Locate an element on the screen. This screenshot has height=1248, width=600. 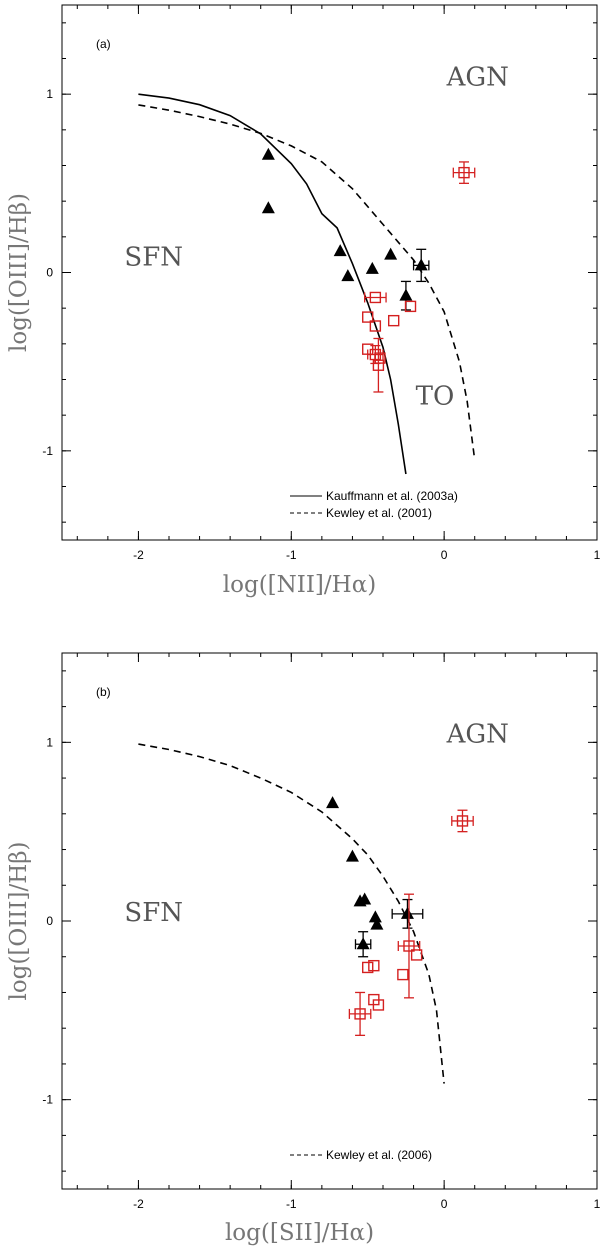
x-axis-title: log([NII]/Hα) is located at coordinates (299, 585).